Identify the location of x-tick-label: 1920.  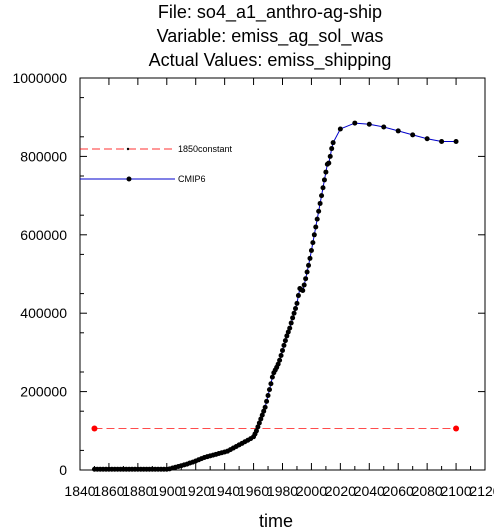
(195, 491).